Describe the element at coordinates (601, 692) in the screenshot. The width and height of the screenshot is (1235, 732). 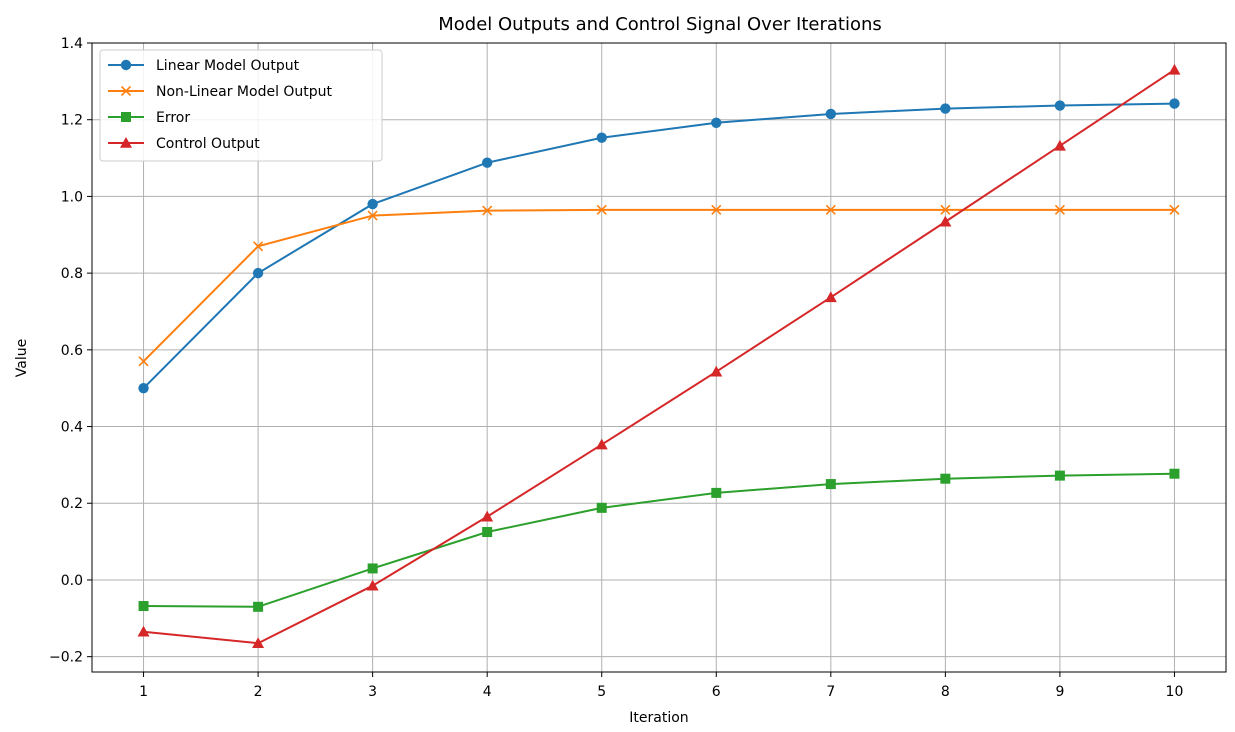
I see `x-tick-label: 5` at that location.